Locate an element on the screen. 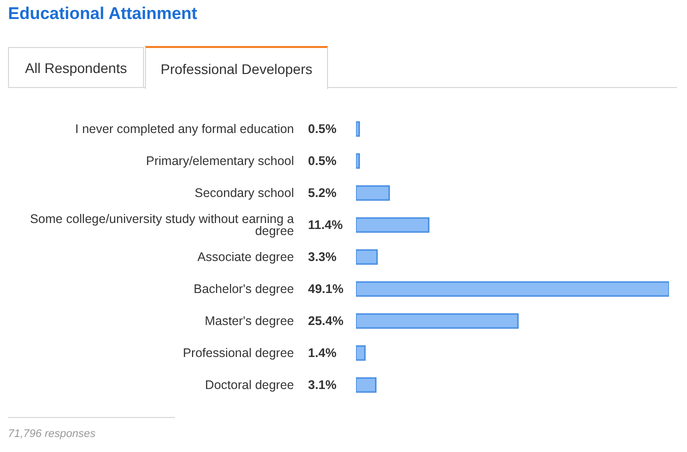 This screenshot has width=687, height=452. data-label: 1.4% is located at coordinates (322, 353).